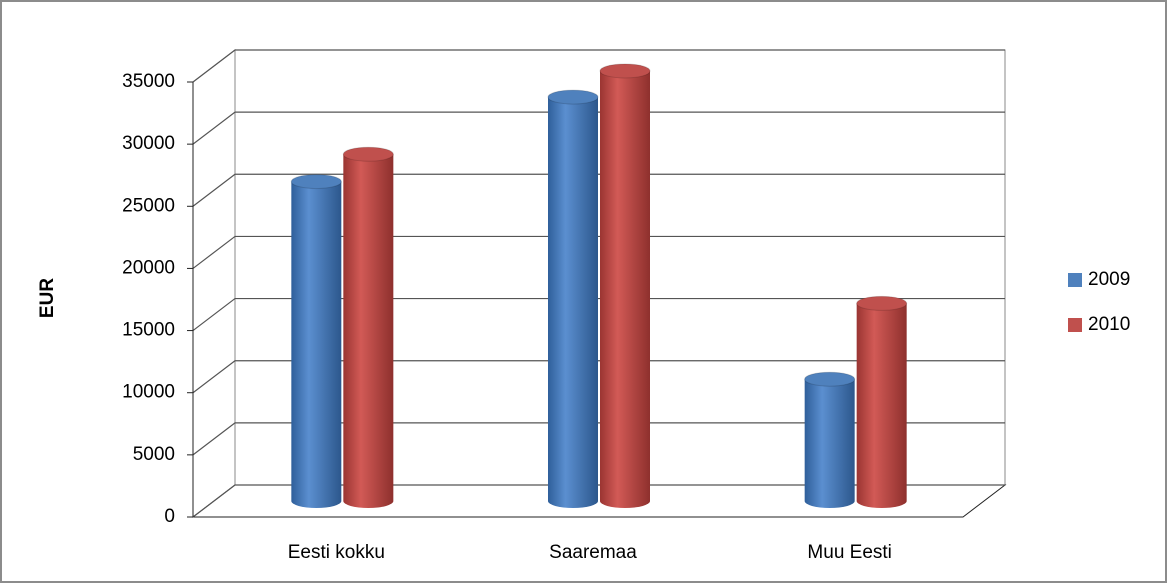 The height and width of the screenshot is (583, 1167). Describe the element at coordinates (169, 516) in the screenshot. I see `y-tick-label: 0` at that location.